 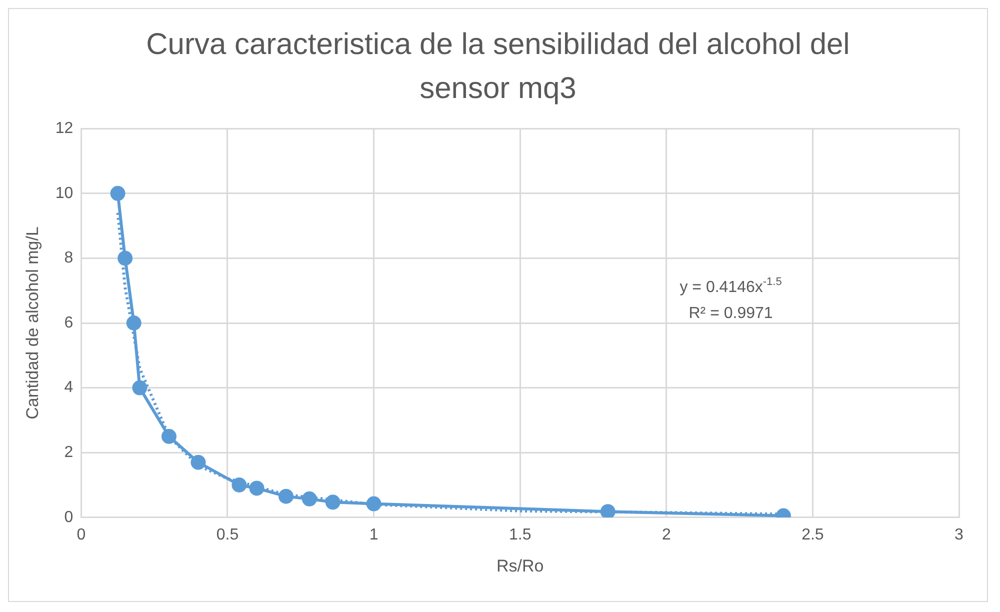 What do you see at coordinates (498, 67) in the screenshot?
I see `chart-title: Curva caracteristica de la sensibilidad del alcohol del sensor mq3` at bounding box center [498, 67].